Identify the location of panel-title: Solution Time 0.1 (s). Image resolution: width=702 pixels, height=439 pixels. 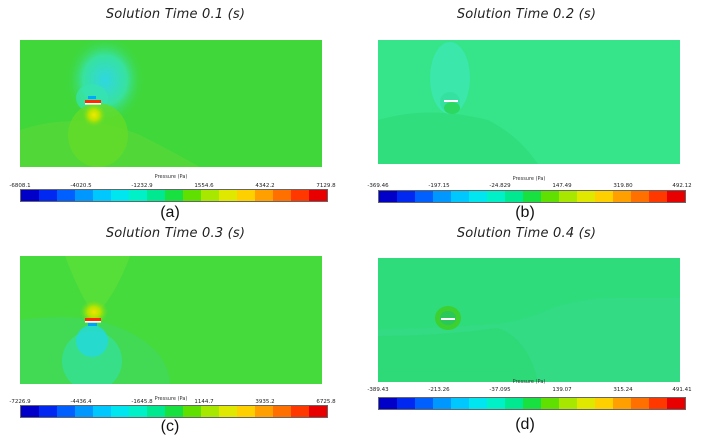
(175, 14).